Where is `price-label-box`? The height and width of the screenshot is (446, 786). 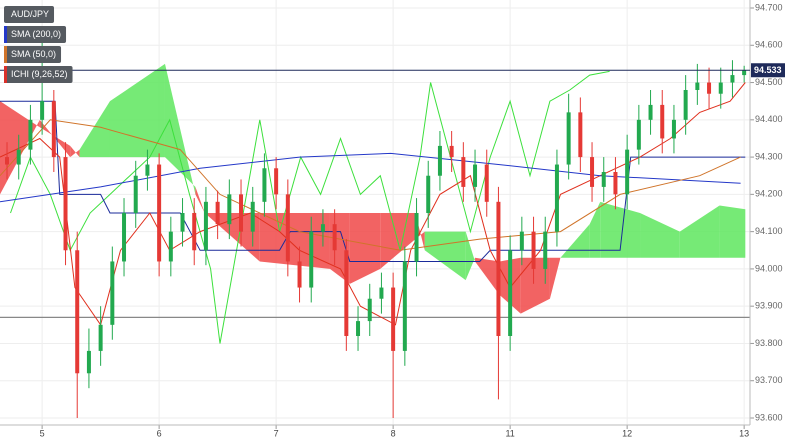 price-label-box is located at coordinates (768, 70).